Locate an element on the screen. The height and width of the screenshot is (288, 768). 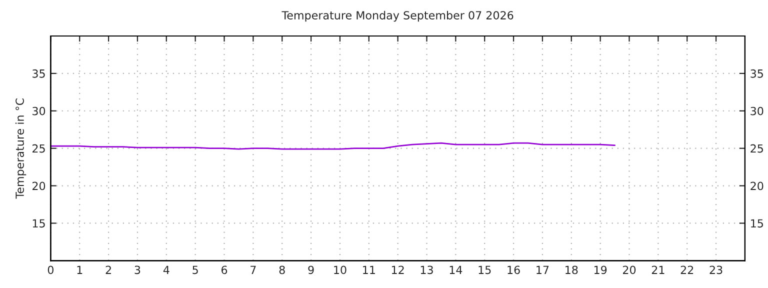
x-tick-label: 8 is located at coordinates (282, 270).